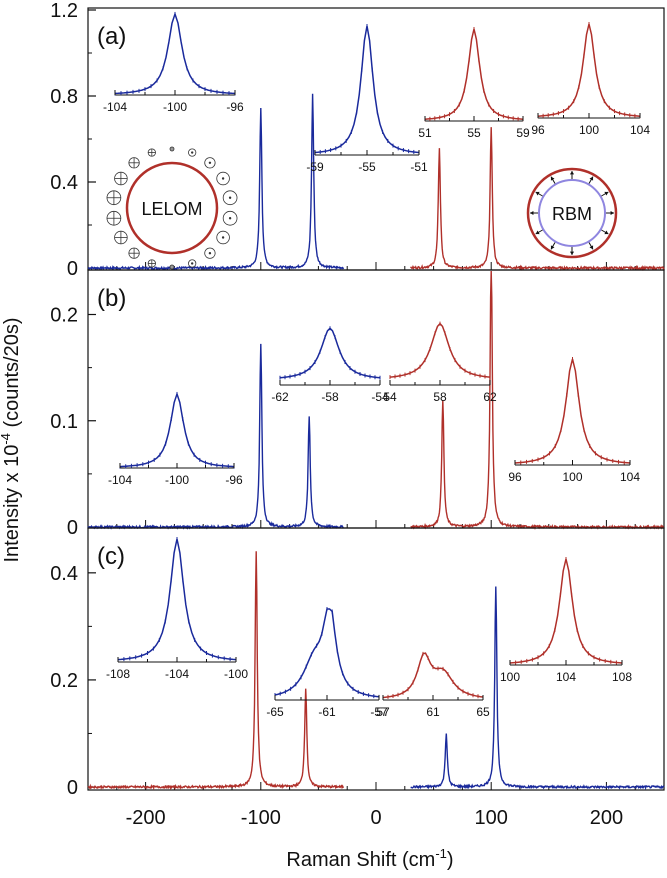 The width and height of the screenshot is (667, 878). Describe the element at coordinates (275, 712) in the screenshot. I see `inset-tick-label: -65` at that location.